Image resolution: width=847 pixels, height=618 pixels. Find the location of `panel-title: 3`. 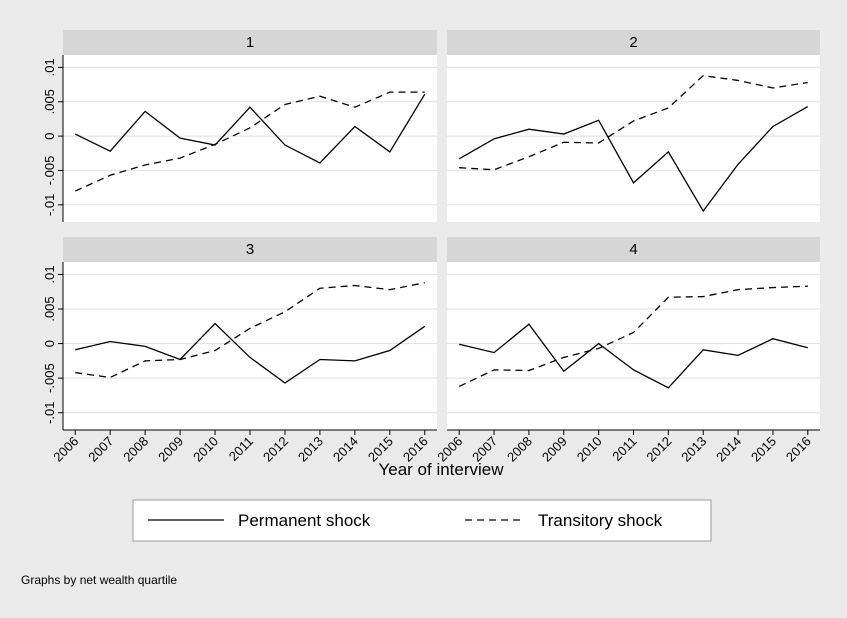

panel-title: 3 is located at coordinates (250, 249).